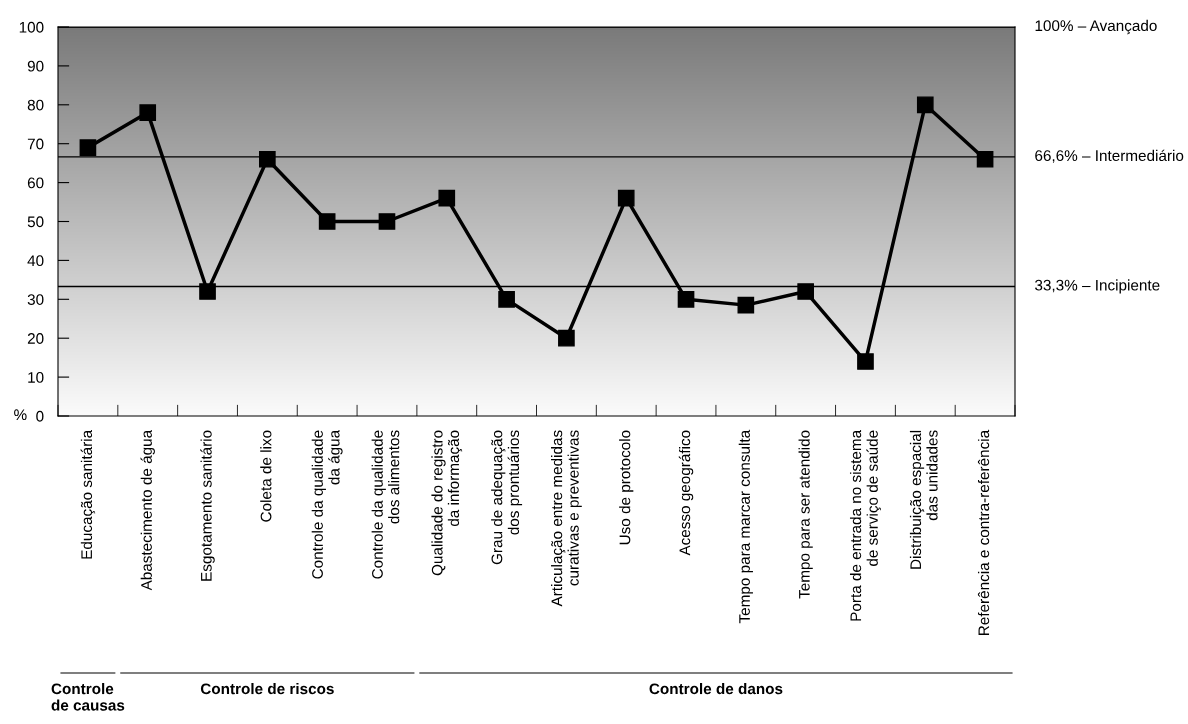 The image size is (1188, 724). What do you see at coordinates (35, 222) in the screenshot?
I see `y-tick-label: 50` at bounding box center [35, 222].